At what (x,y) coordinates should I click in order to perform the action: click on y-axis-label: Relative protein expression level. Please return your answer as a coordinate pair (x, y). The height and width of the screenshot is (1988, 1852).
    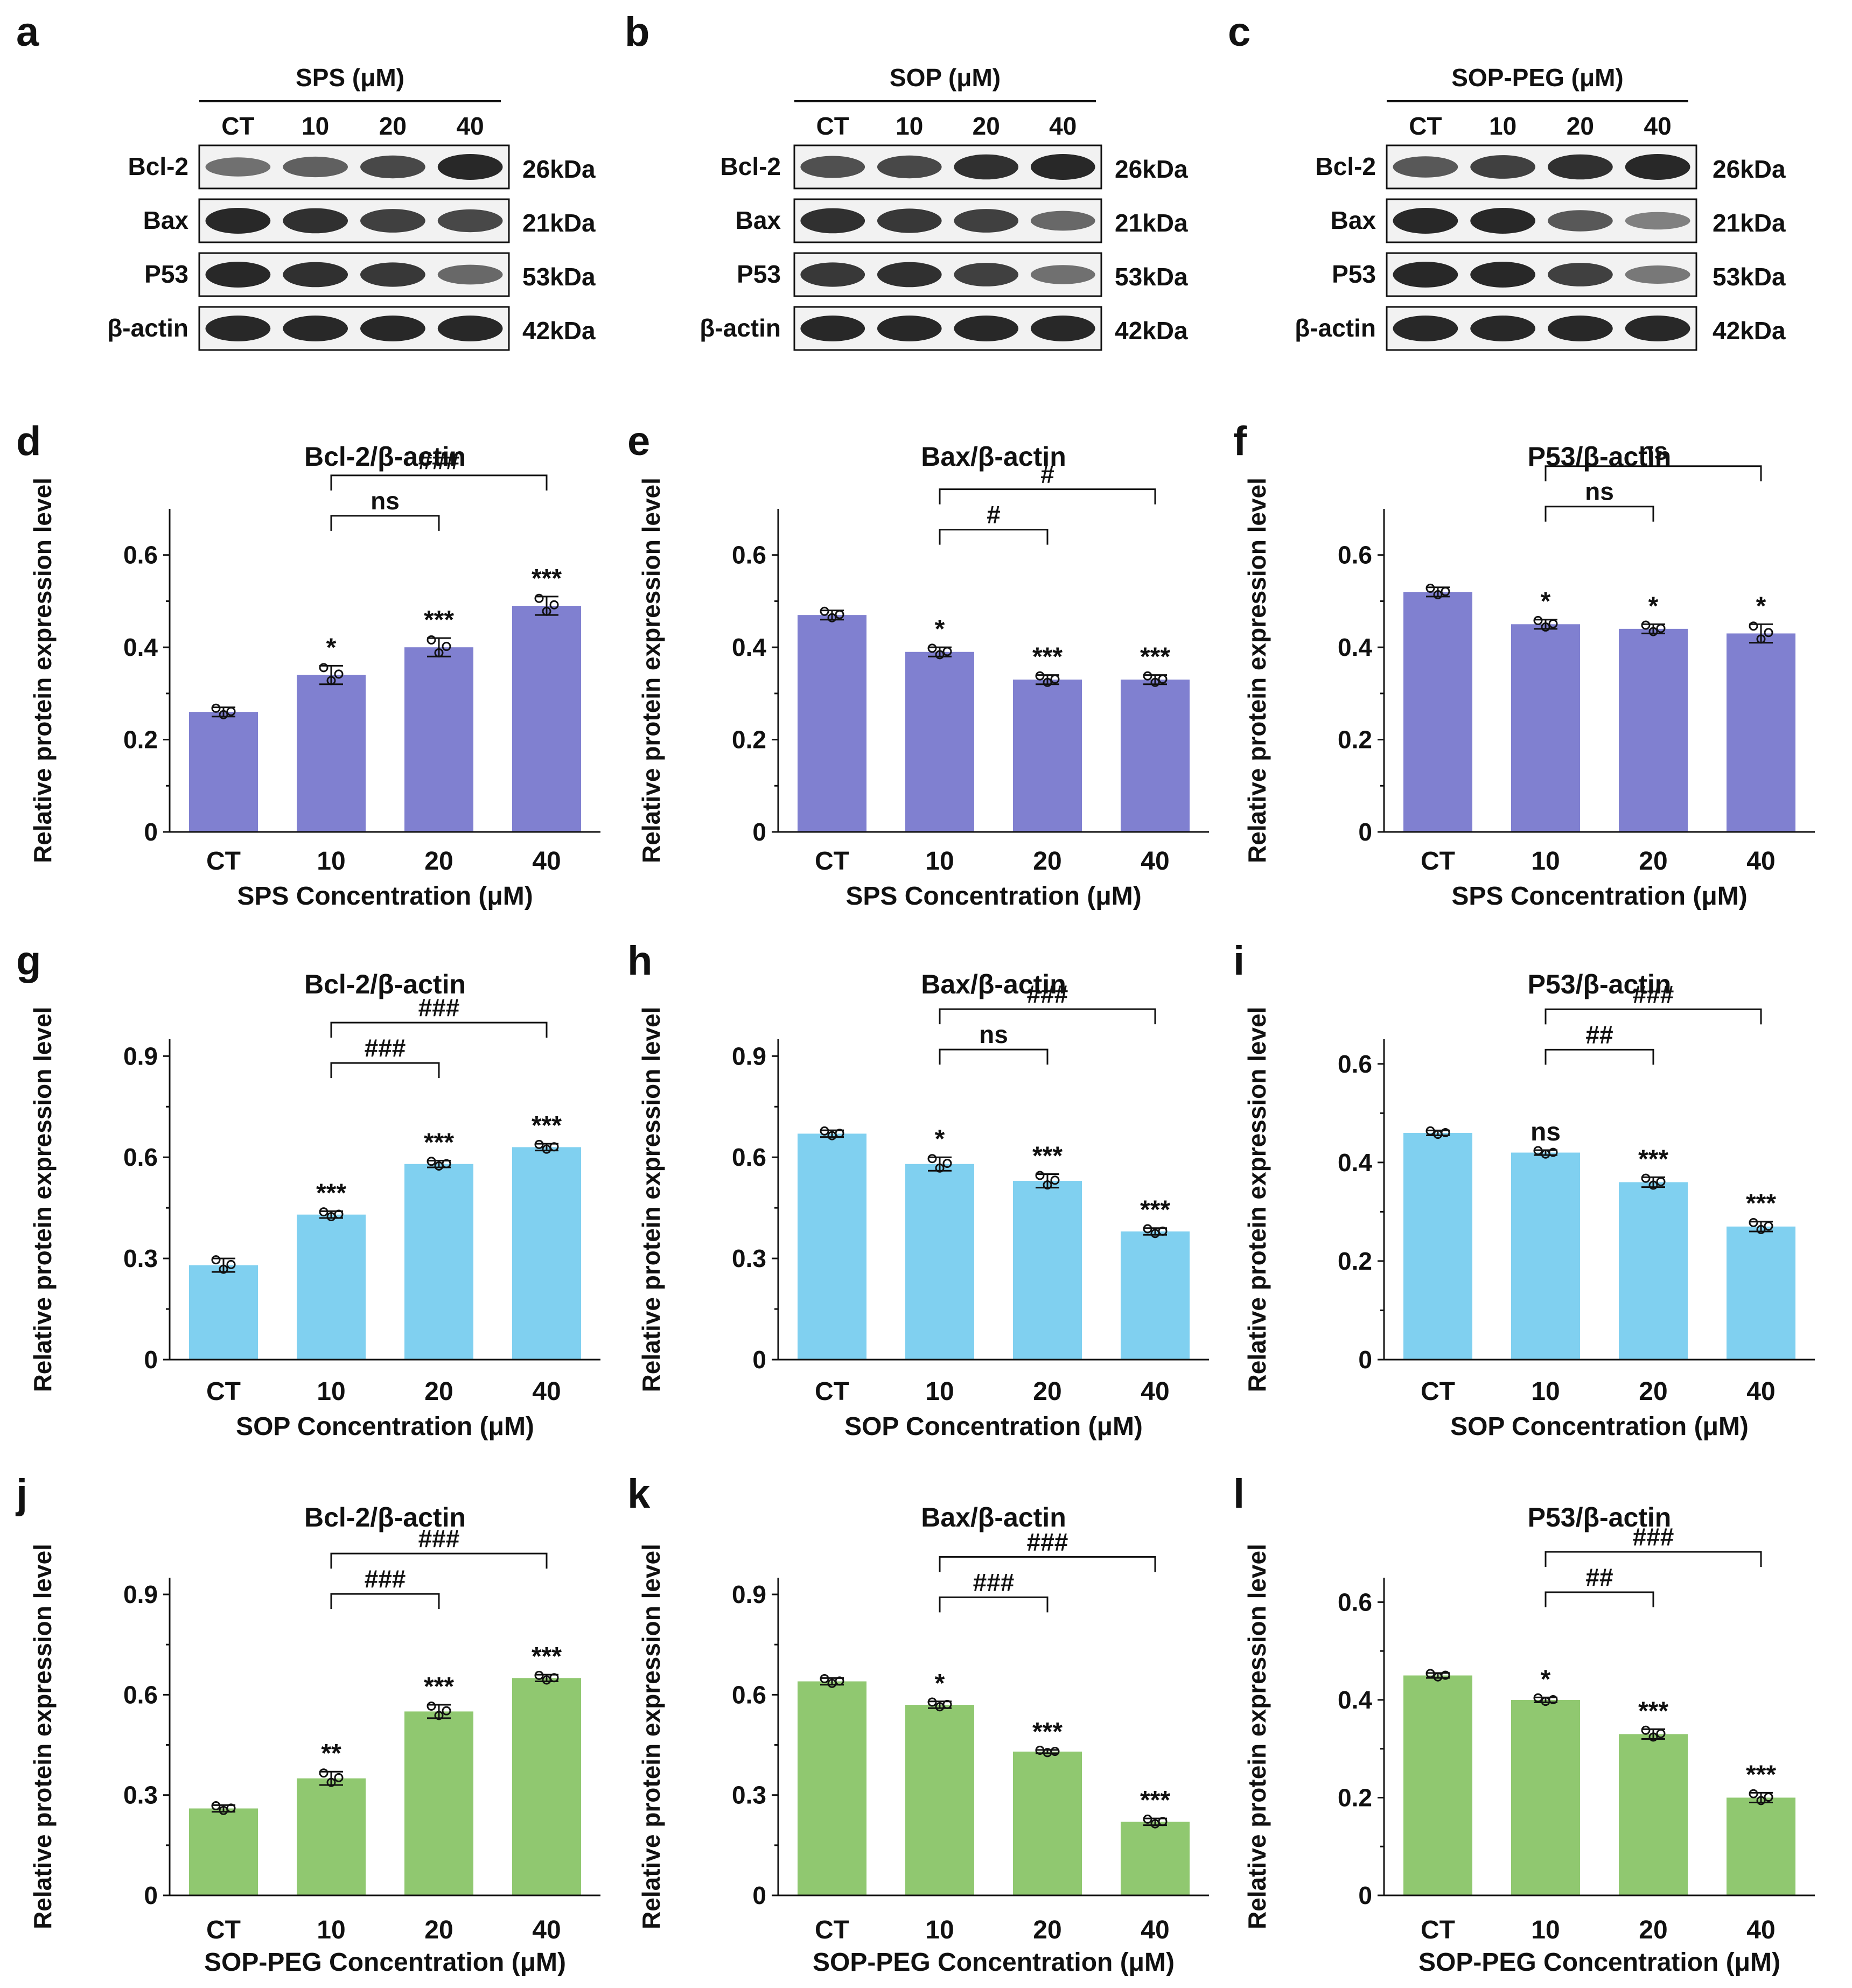
    Looking at the image, I should click on (651, 1199).